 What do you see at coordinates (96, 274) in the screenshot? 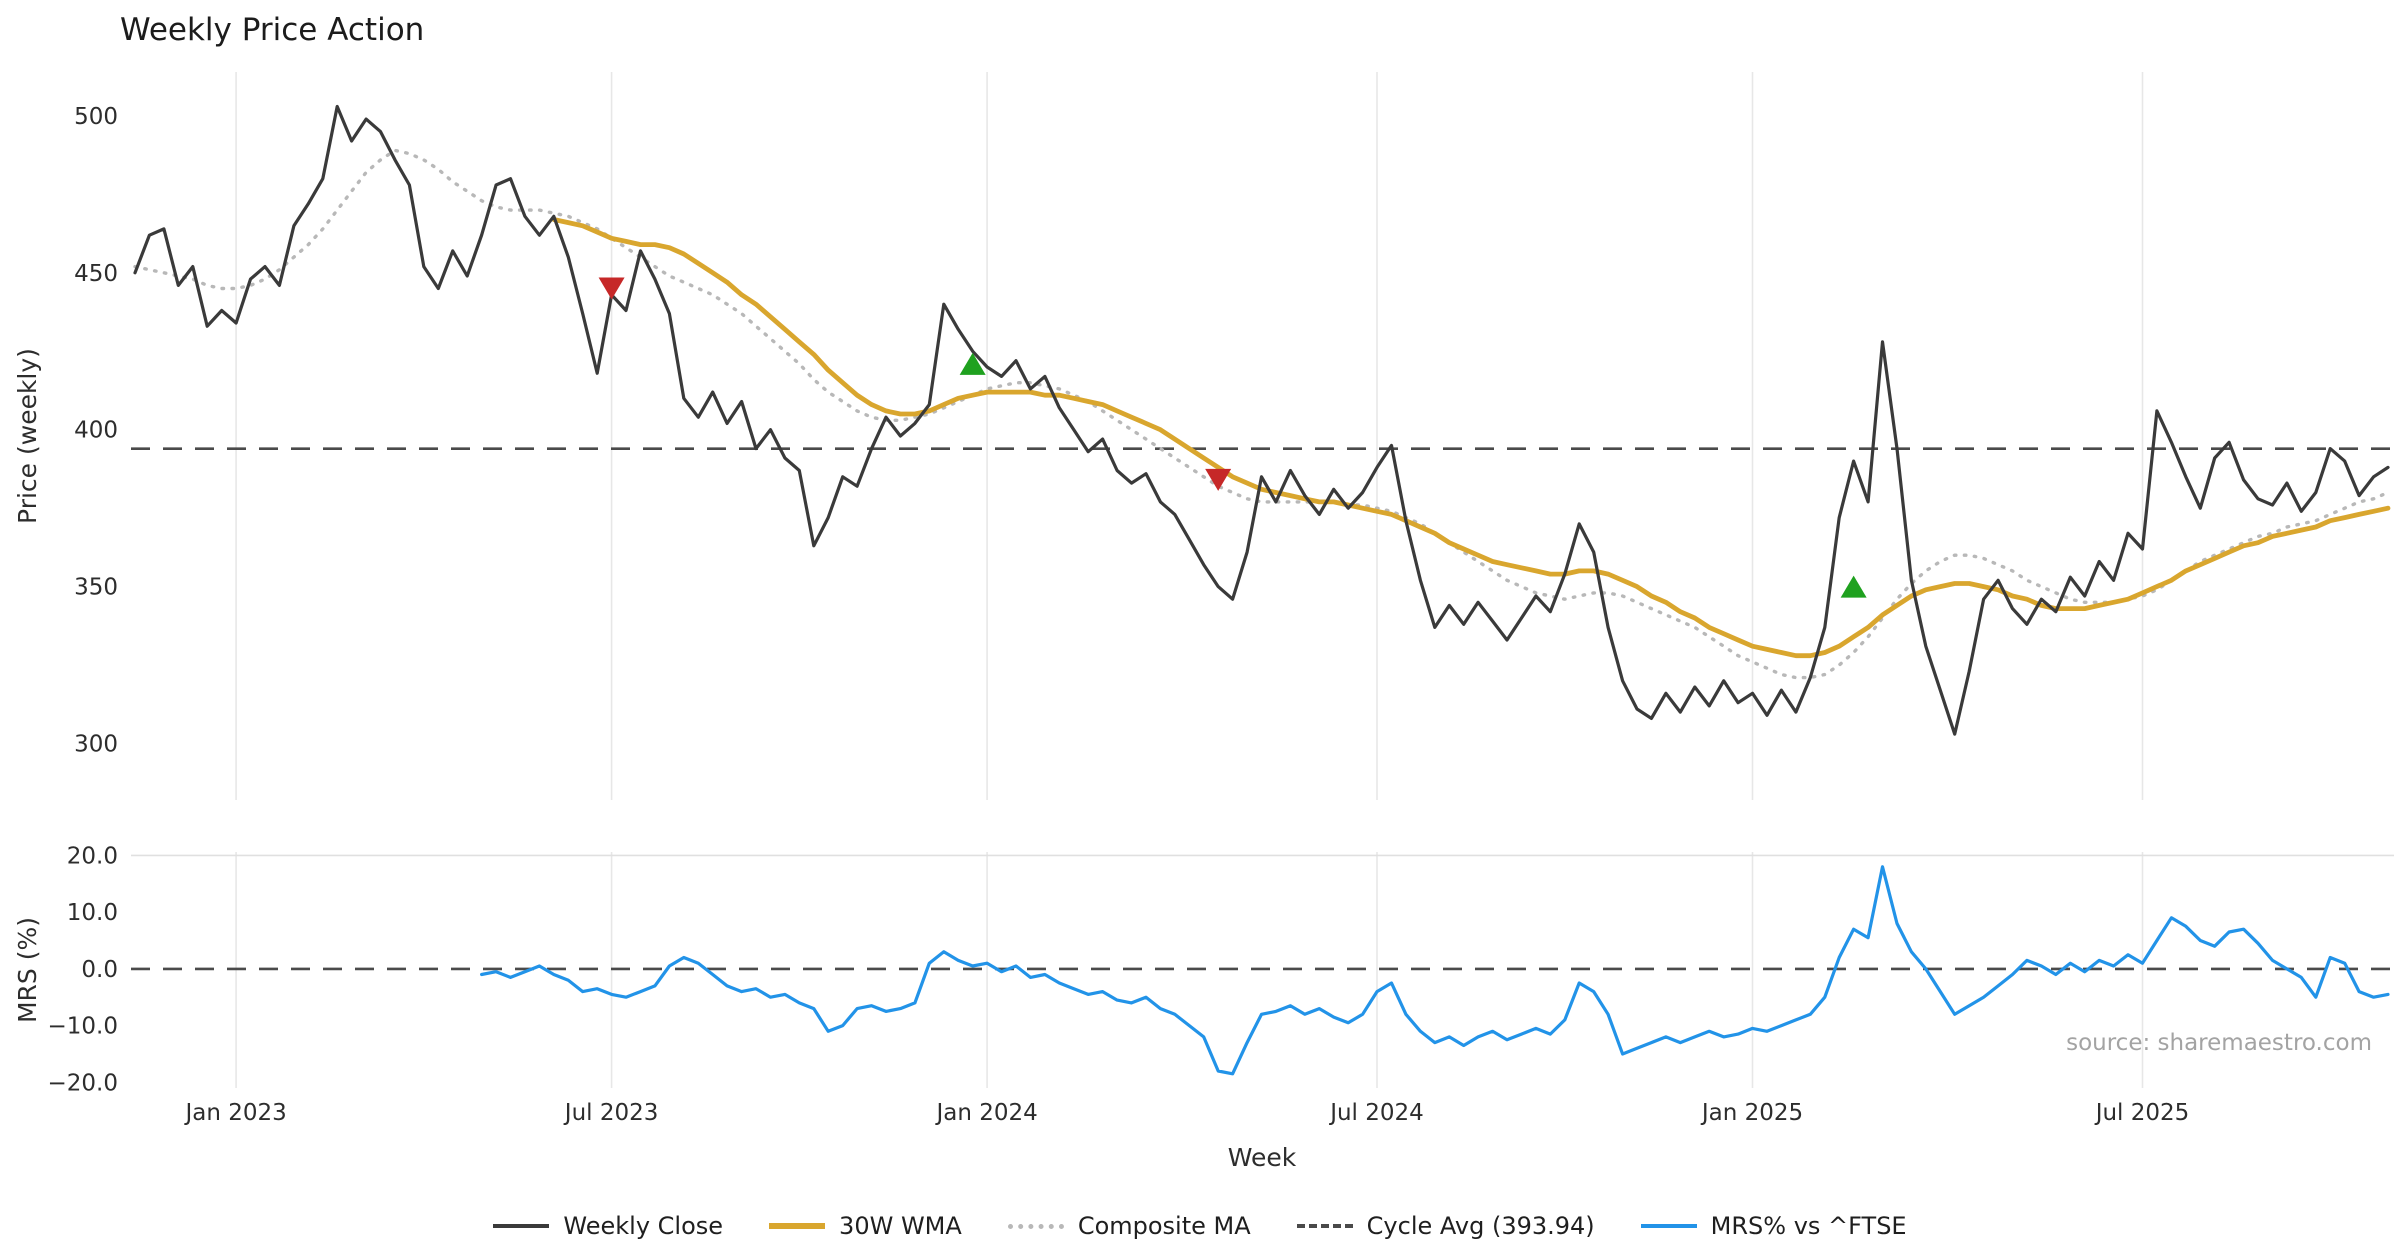
I see `price-tick-label: 450` at bounding box center [96, 274].